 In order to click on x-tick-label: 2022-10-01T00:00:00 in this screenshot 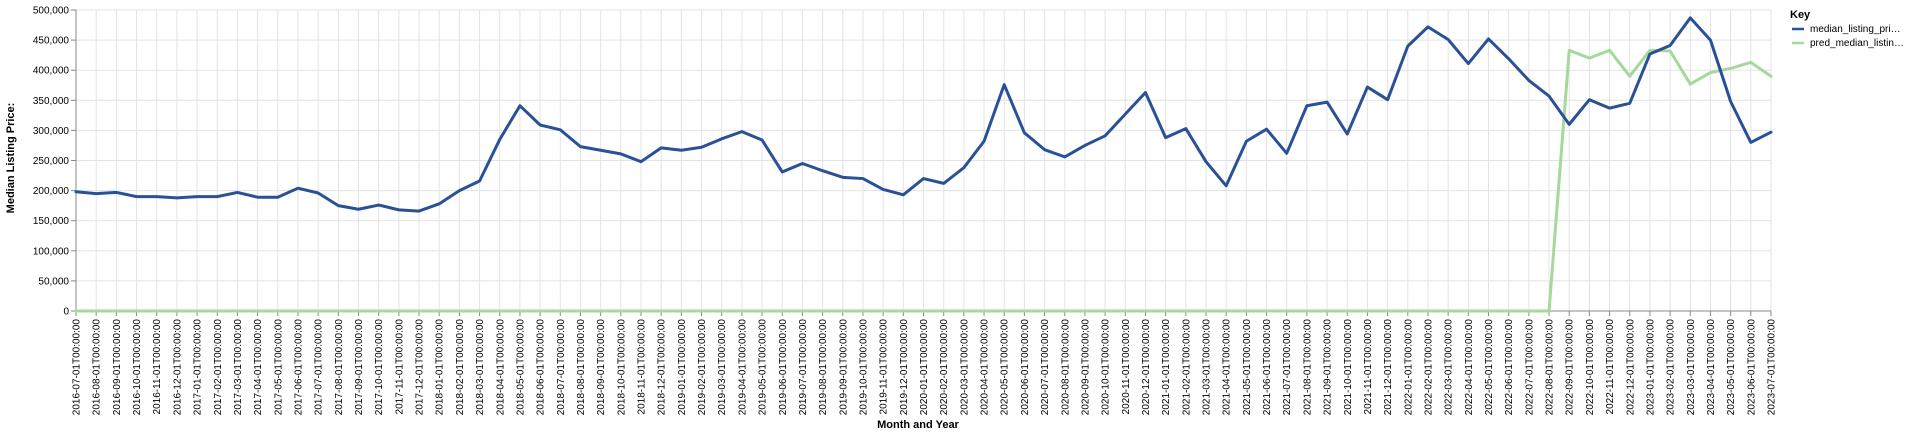, I will do `click(1590, 367)`.